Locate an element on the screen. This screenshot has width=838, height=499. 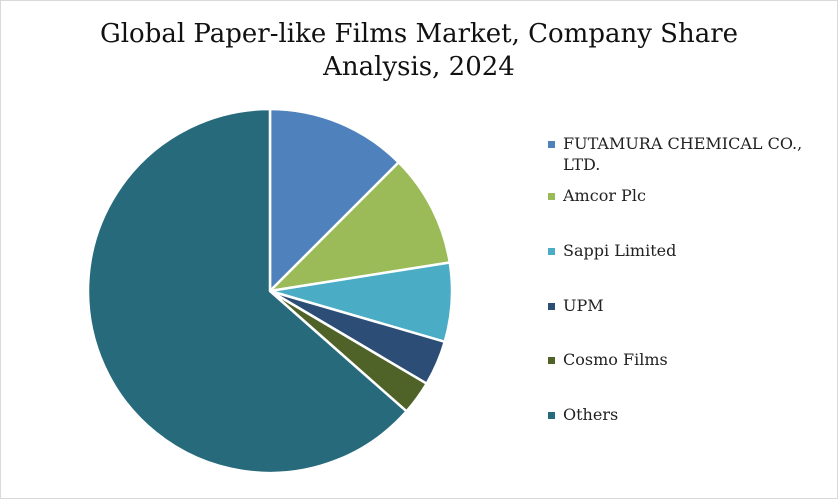
legend-item: Amcor Plc is located at coordinates (693, 195).